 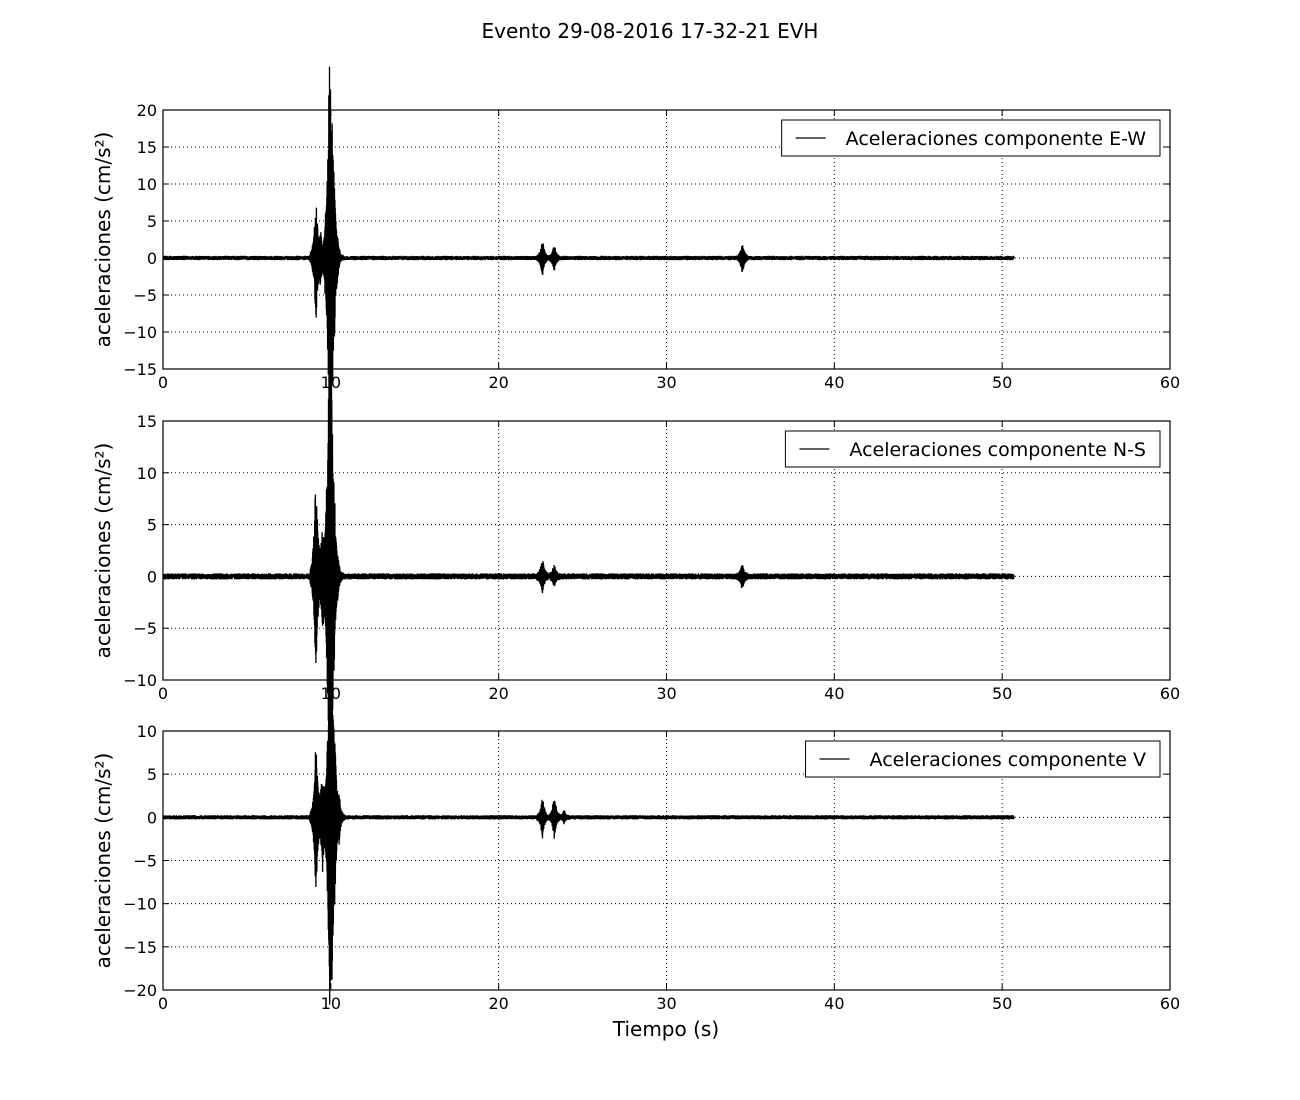 What do you see at coordinates (1008, 760) in the screenshot?
I see `legend-label: Aceleraciones componente V` at bounding box center [1008, 760].